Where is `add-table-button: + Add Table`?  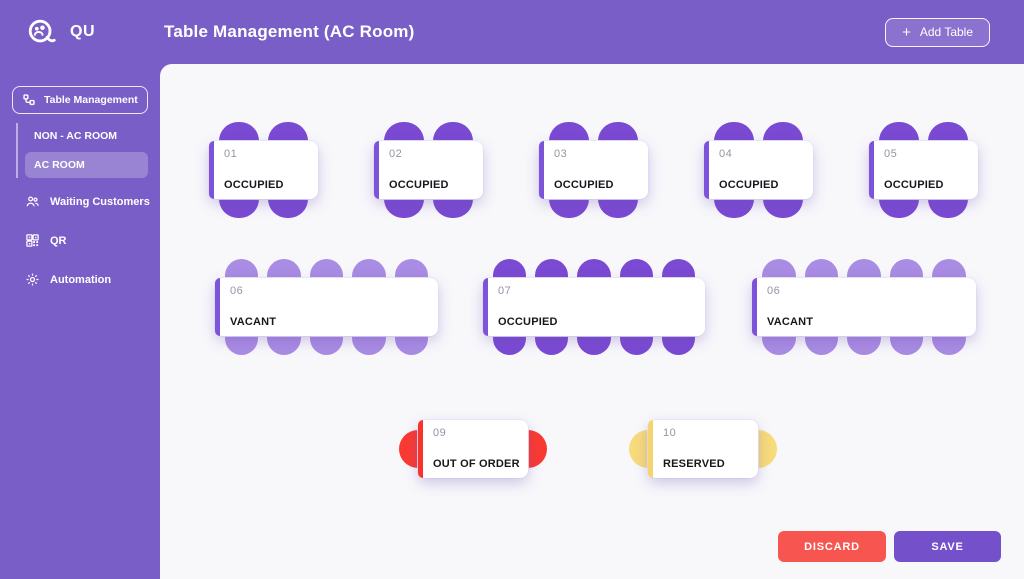 add-table-button: + Add Table is located at coordinates (937, 32).